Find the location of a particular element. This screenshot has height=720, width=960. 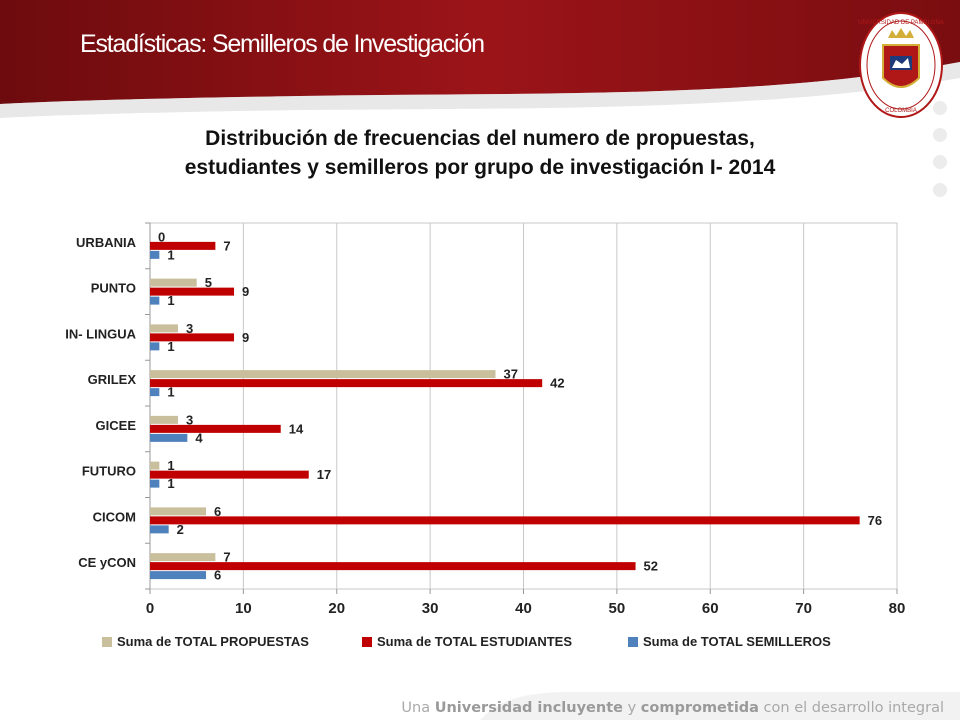

category-label: GICEE is located at coordinates (116, 425).